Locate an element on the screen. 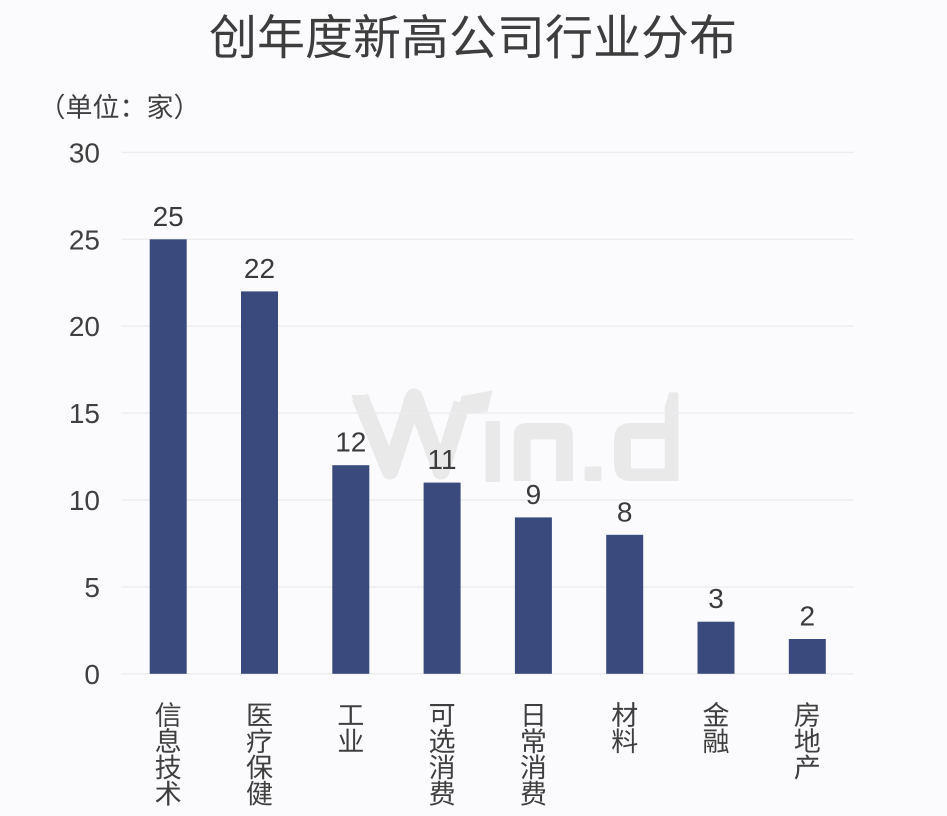 The height and width of the screenshot is (816, 947). svg-text: 3 is located at coordinates (716, 598).